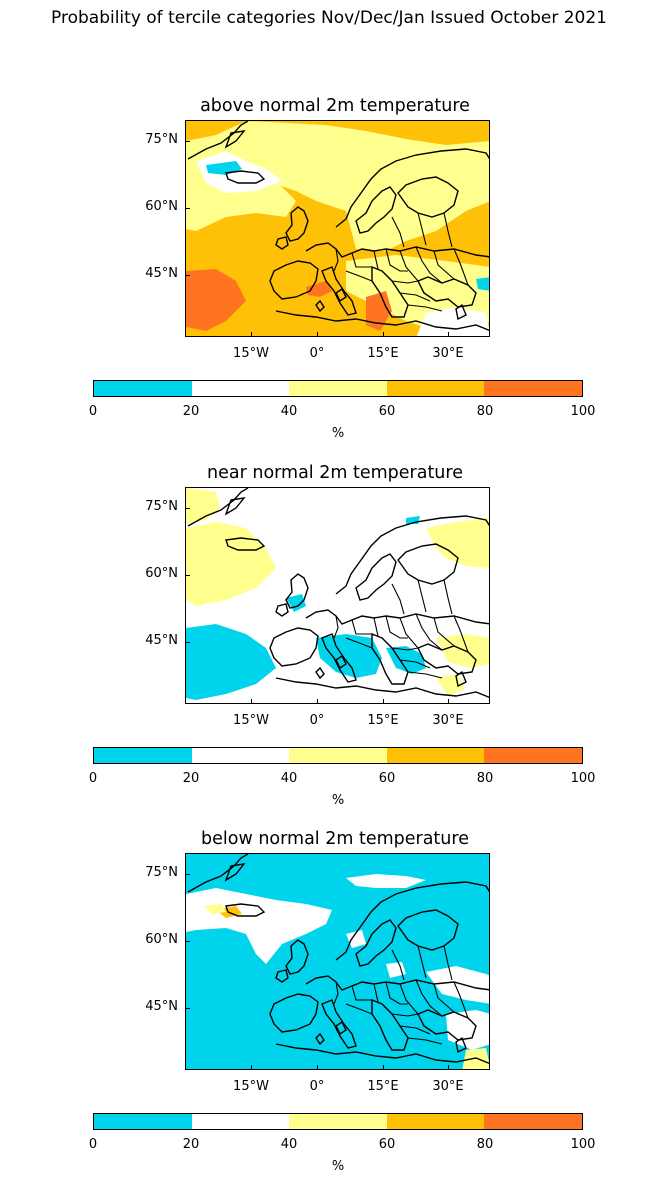  I want to click on panel-title: above normal 2m temperature, so click(335, 106).